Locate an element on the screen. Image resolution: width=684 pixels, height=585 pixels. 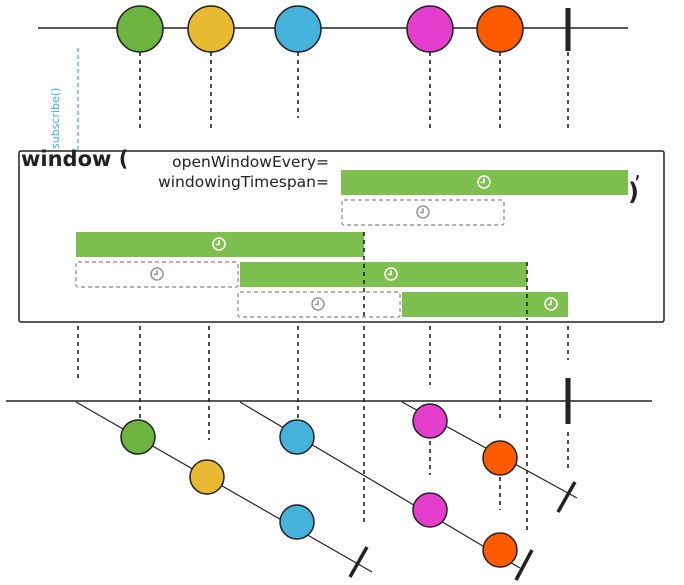
source-guide-lines is located at coordinates (354, 91).